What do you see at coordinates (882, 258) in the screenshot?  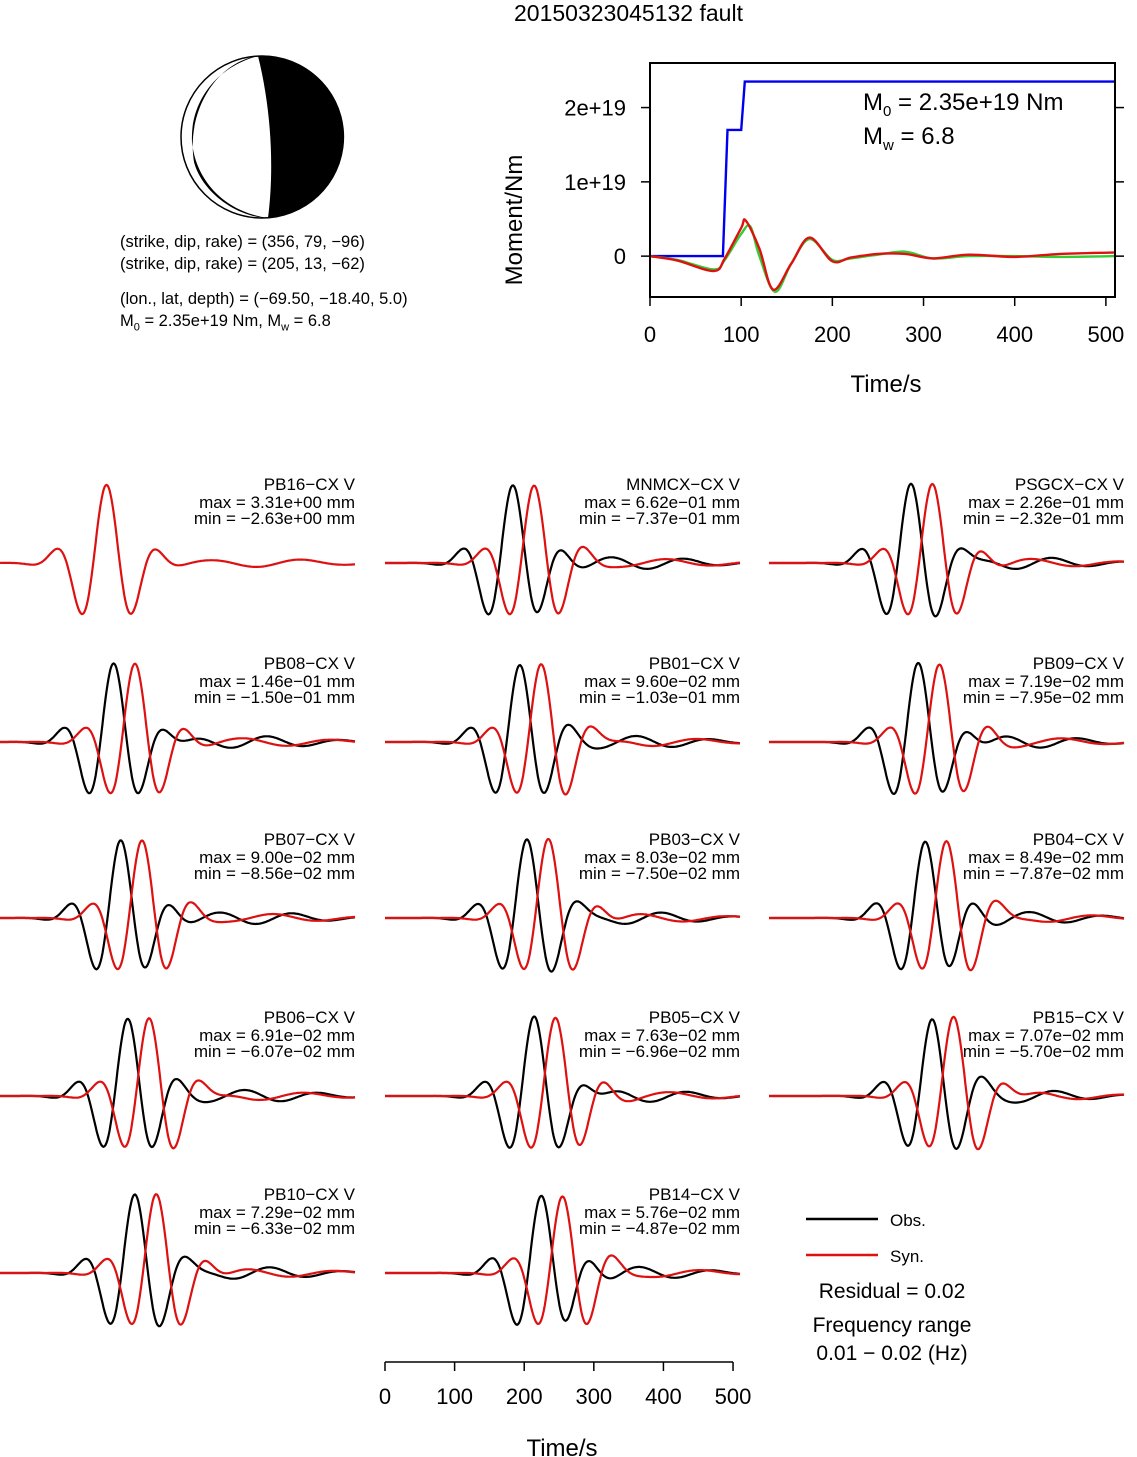 I see `moment-rate-green-line` at bounding box center [882, 258].